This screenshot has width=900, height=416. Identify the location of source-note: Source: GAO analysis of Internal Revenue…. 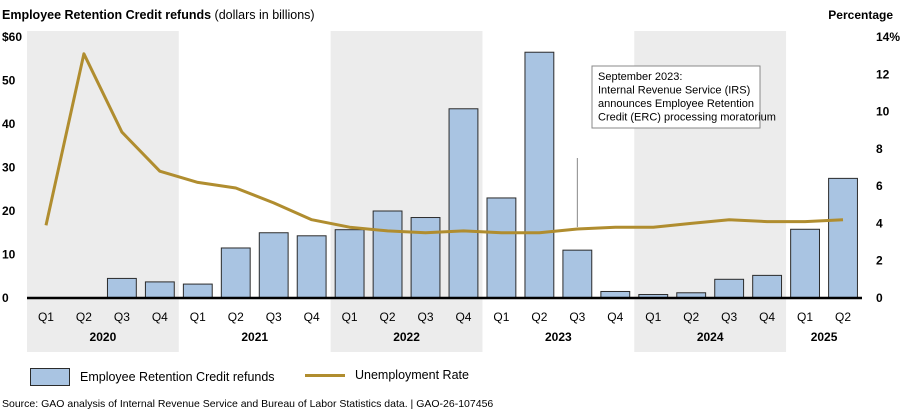
(248, 404).